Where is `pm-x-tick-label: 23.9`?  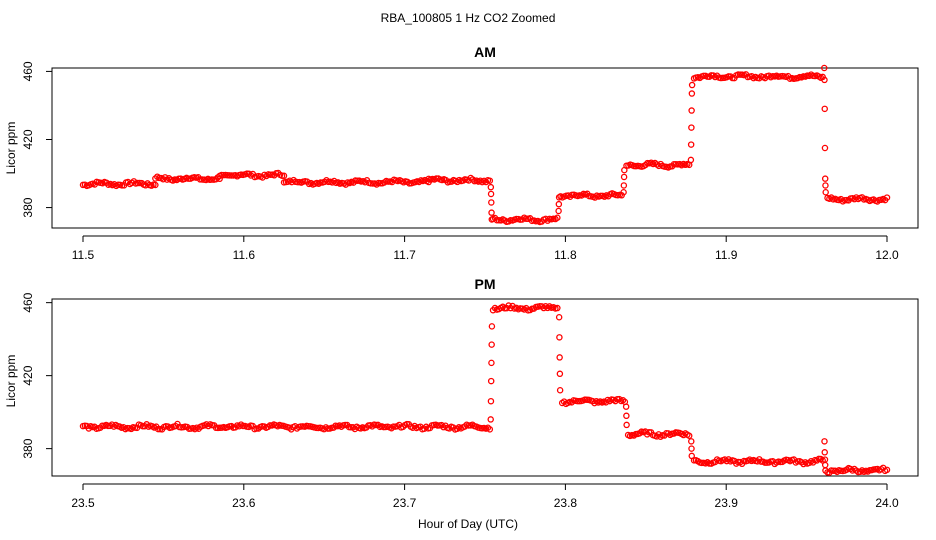
pm-x-tick-label: 23.9 is located at coordinates (727, 503).